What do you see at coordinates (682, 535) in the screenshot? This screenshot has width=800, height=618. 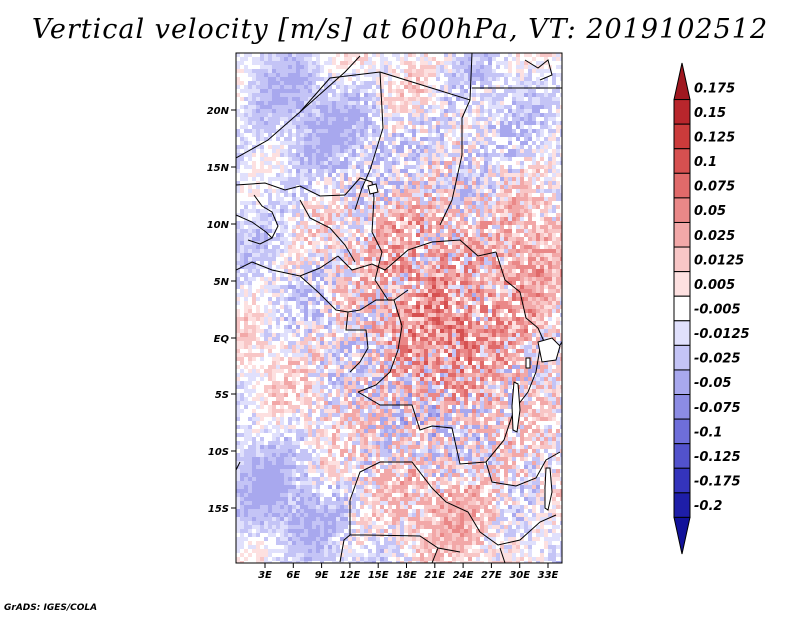 I see `colorbar-bottom-arrow` at bounding box center [682, 535].